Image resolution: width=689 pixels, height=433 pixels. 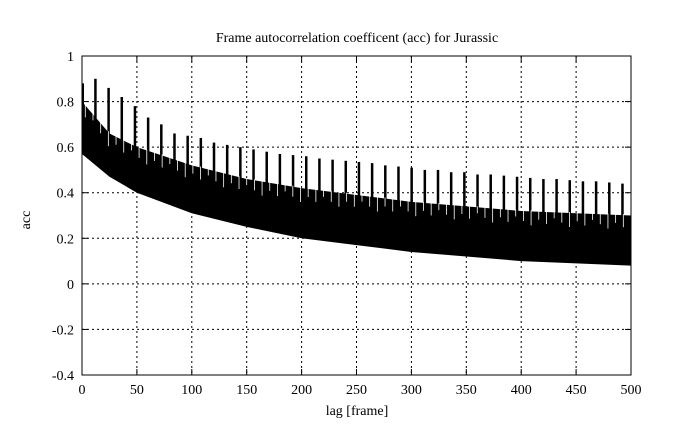 I want to click on y-tick-label: -0.4, so click(x=63, y=376).